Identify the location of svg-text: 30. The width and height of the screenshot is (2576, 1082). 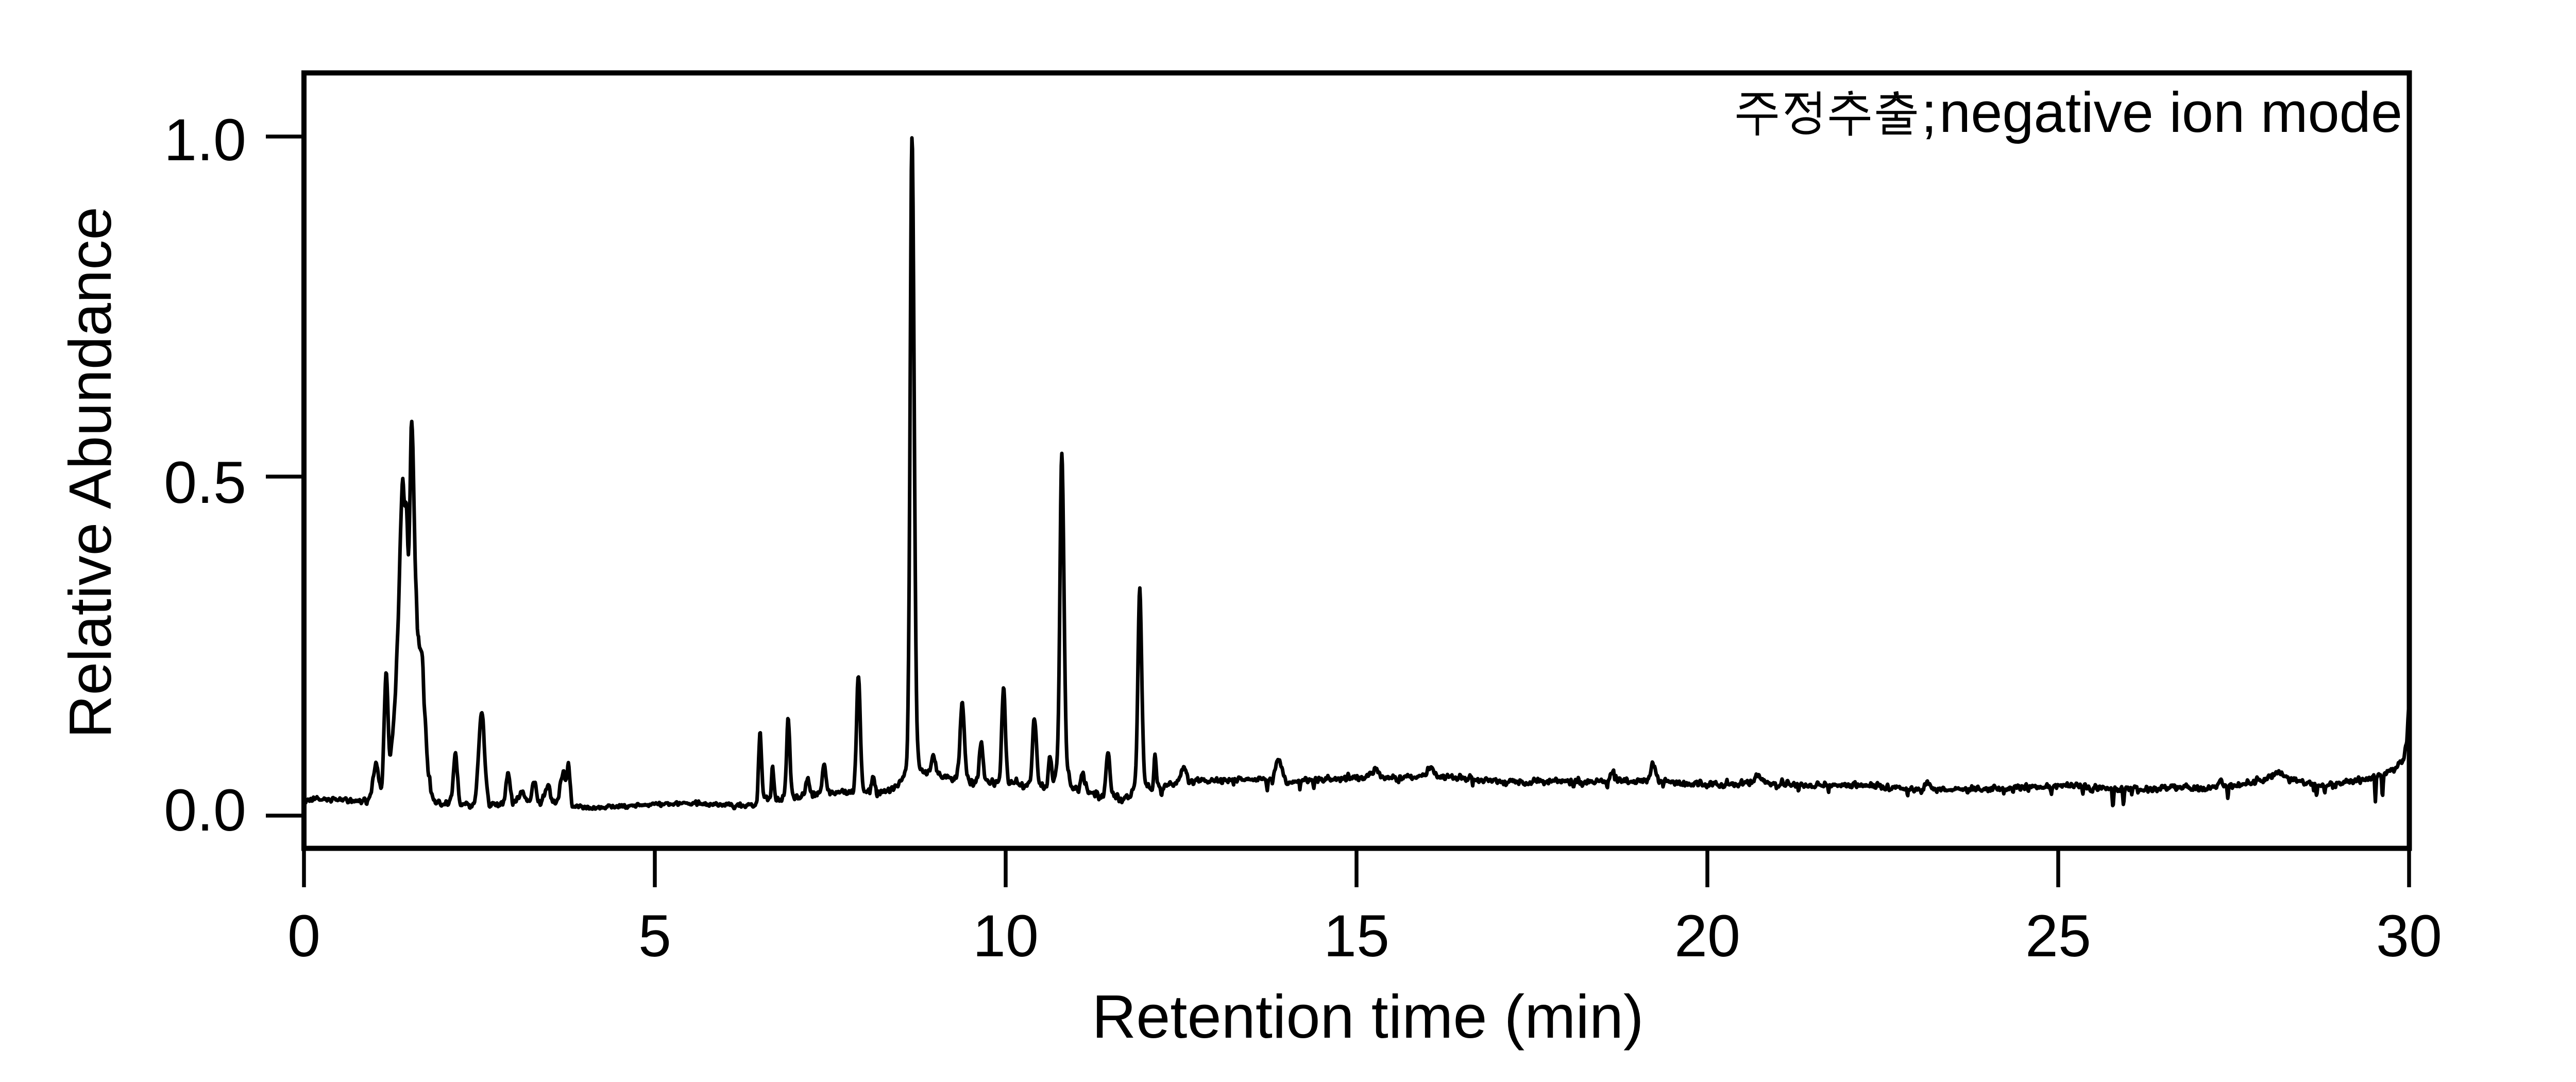
(2409, 936).